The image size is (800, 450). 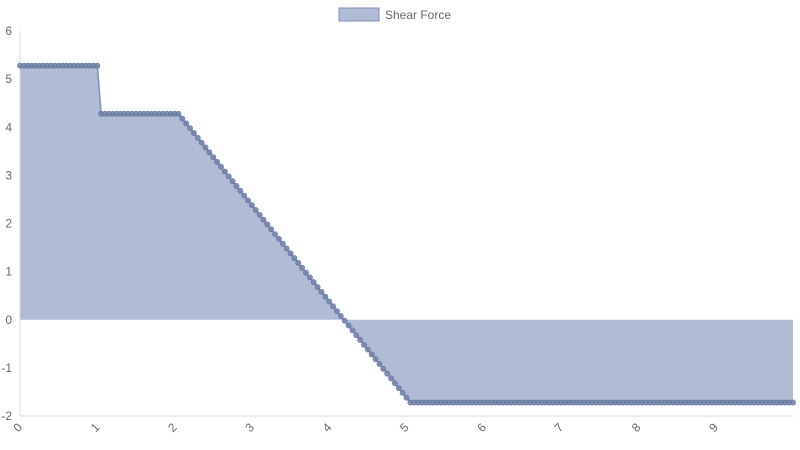 What do you see at coordinates (327, 427) in the screenshot?
I see `x-tick-label: 4` at bounding box center [327, 427].